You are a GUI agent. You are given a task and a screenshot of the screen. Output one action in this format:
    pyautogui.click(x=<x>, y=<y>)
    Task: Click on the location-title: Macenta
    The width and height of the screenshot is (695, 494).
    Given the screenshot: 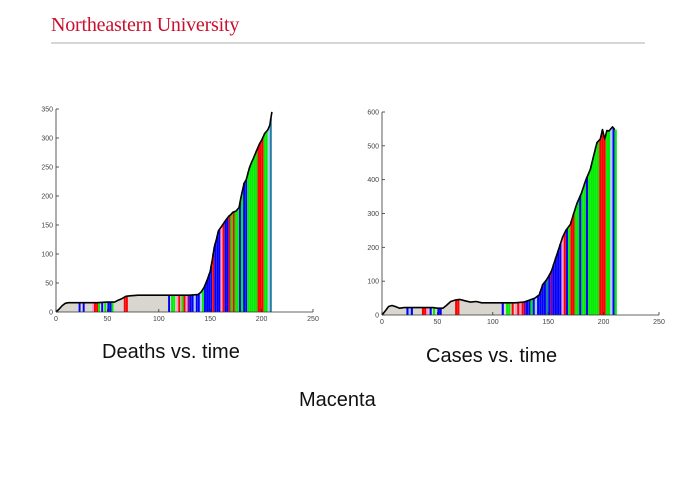 What is the action you would take?
    pyautogui.click(x=337, y=400)
    